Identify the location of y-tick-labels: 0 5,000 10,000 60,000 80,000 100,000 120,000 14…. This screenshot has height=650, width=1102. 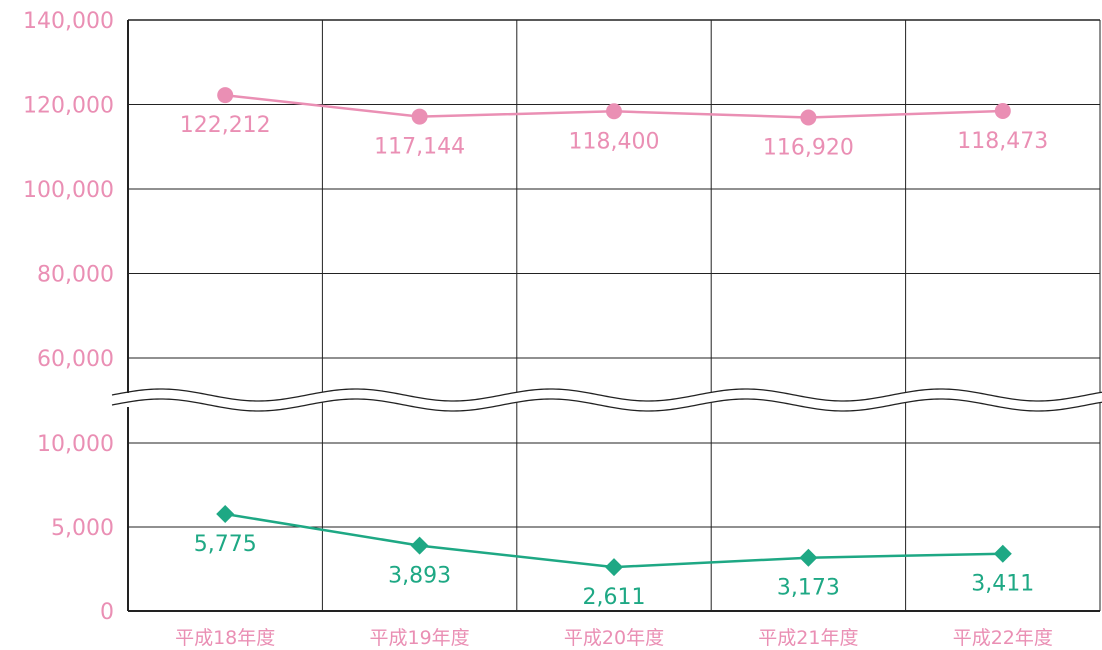
(68, 317).